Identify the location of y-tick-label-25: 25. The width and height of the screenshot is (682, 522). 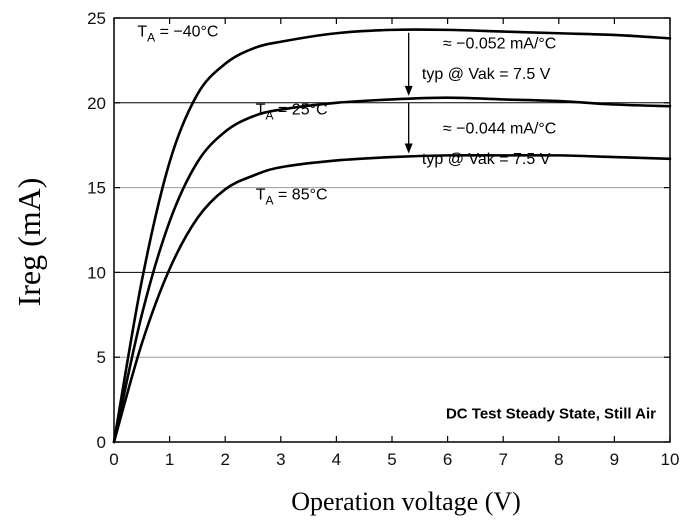
(96, 18).